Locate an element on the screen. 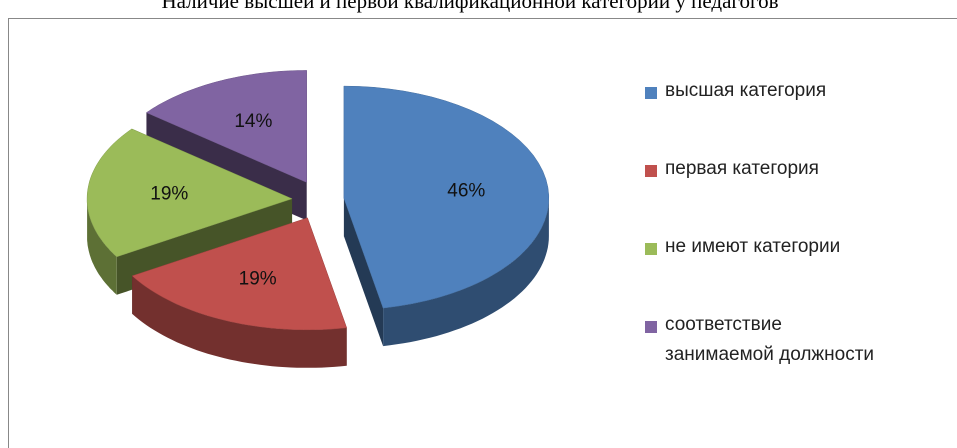  slice-wall is located at coordinates (363, 272).